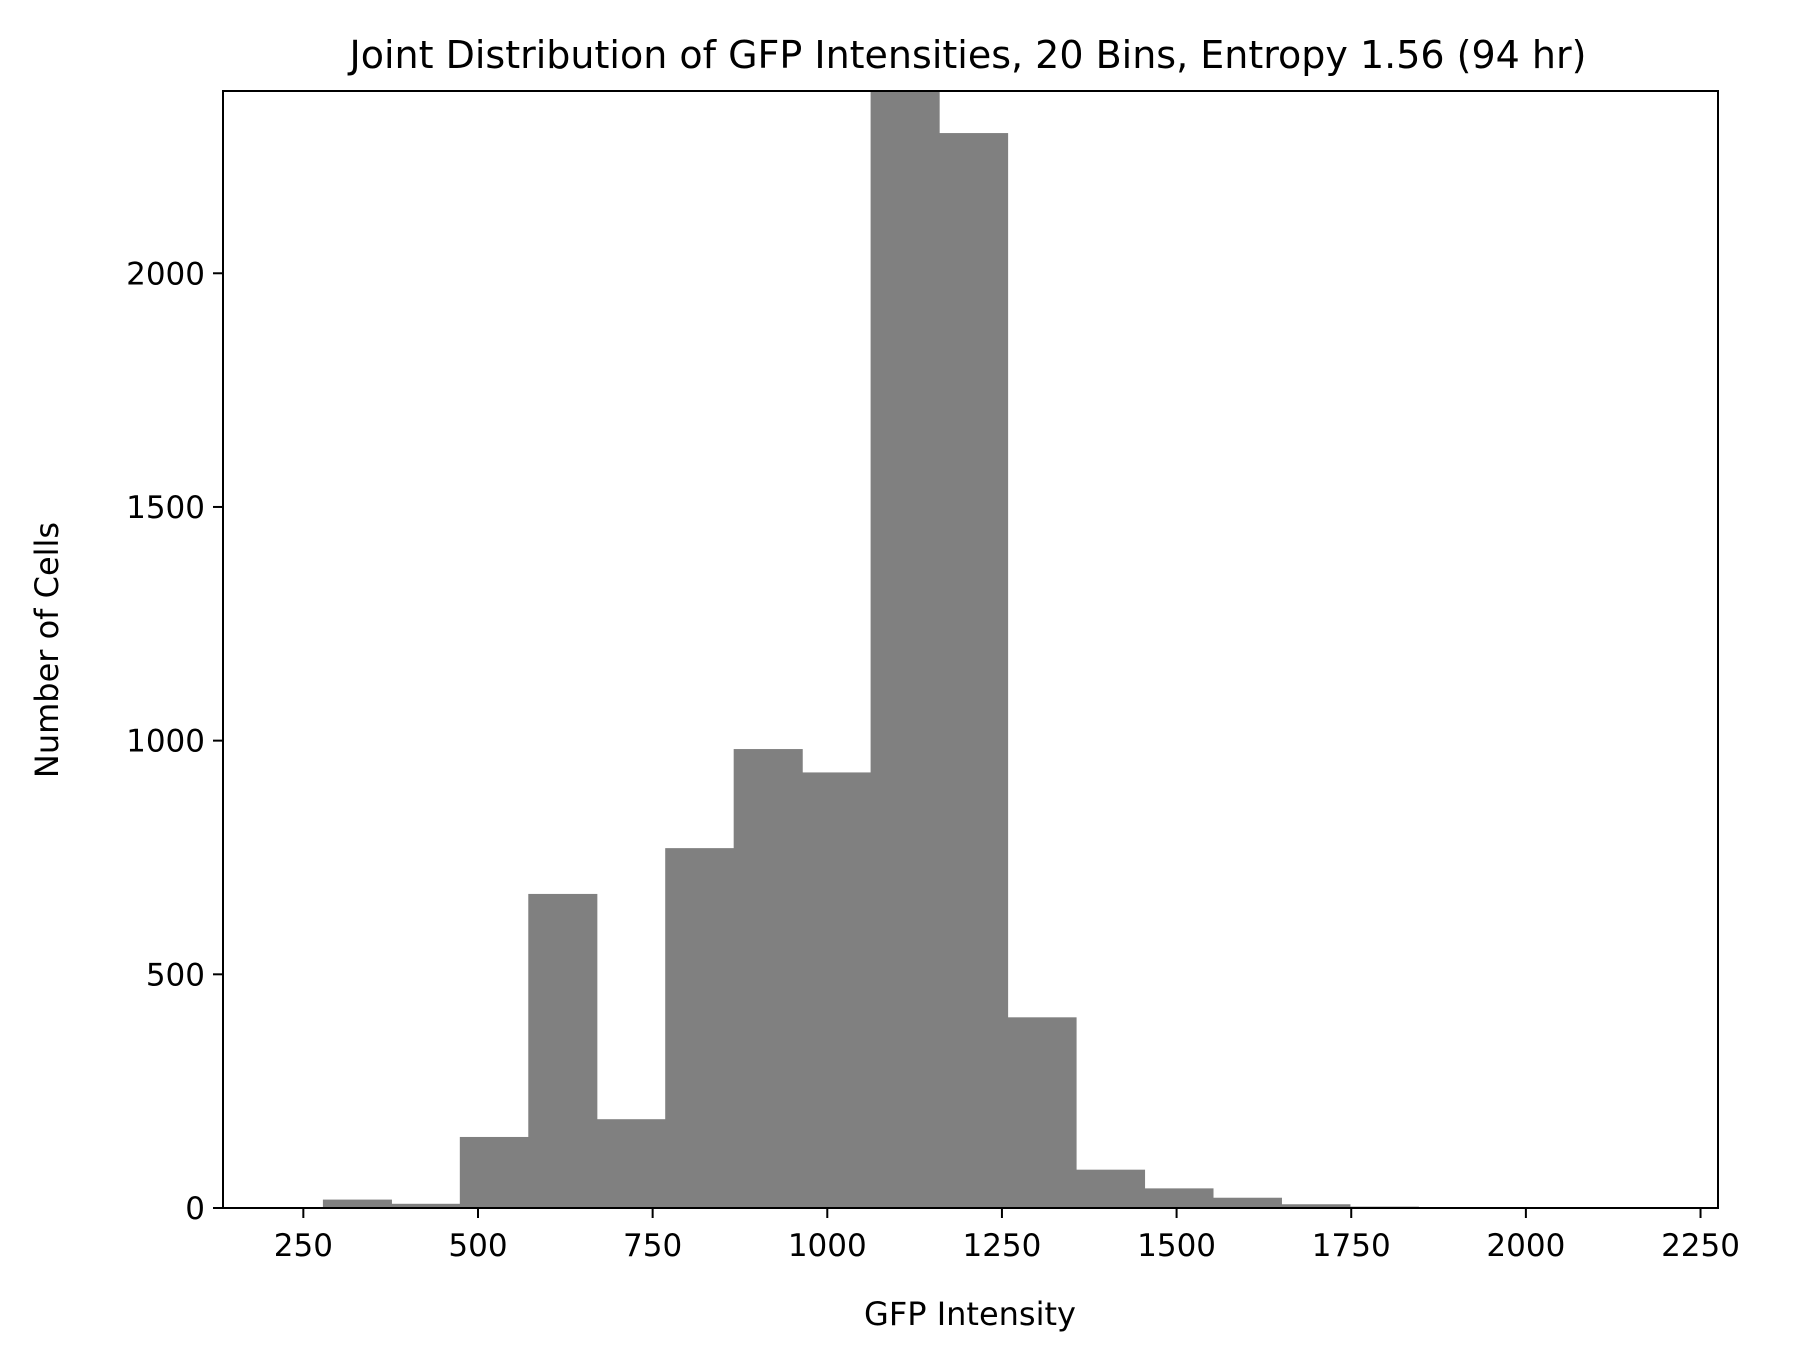 This screenshot has width=1810, height=1357. What do you see at coordinates (1001, 1246) in the screenshot?
I see `x-tick-label: 1250` at bounding box center [1001, 1246].